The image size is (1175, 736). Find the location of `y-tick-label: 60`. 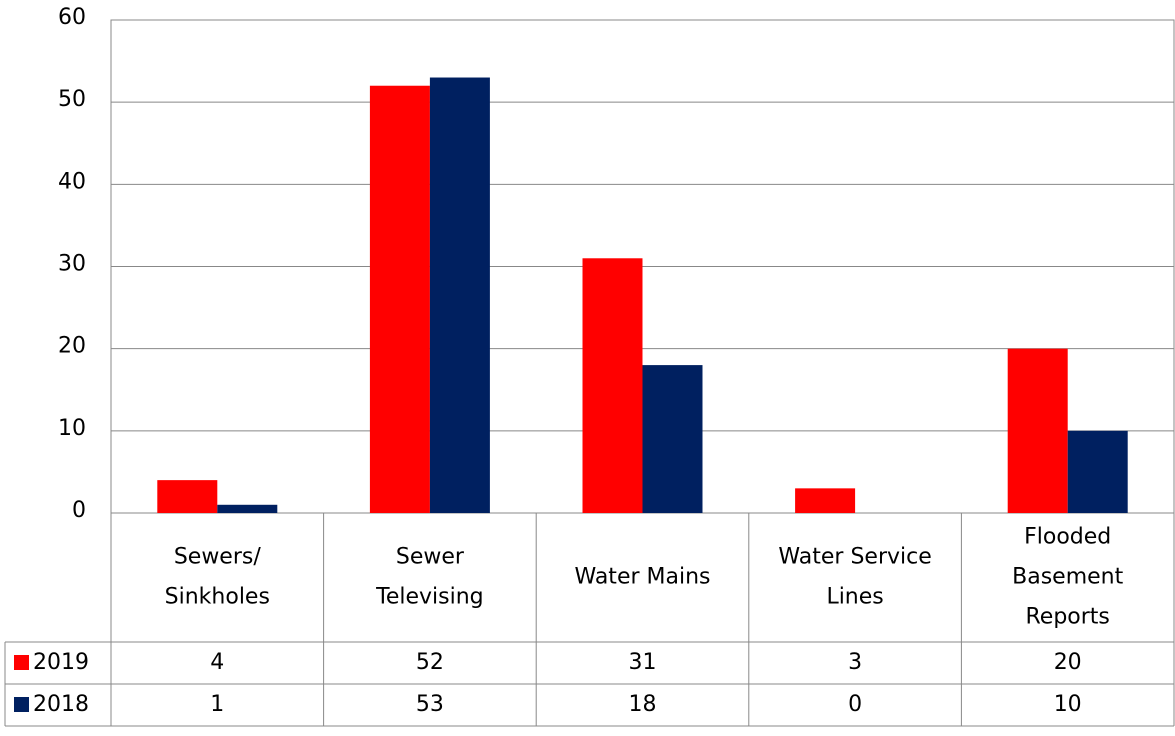

y-tick-label: 60 is located at coordinates (72, 17).